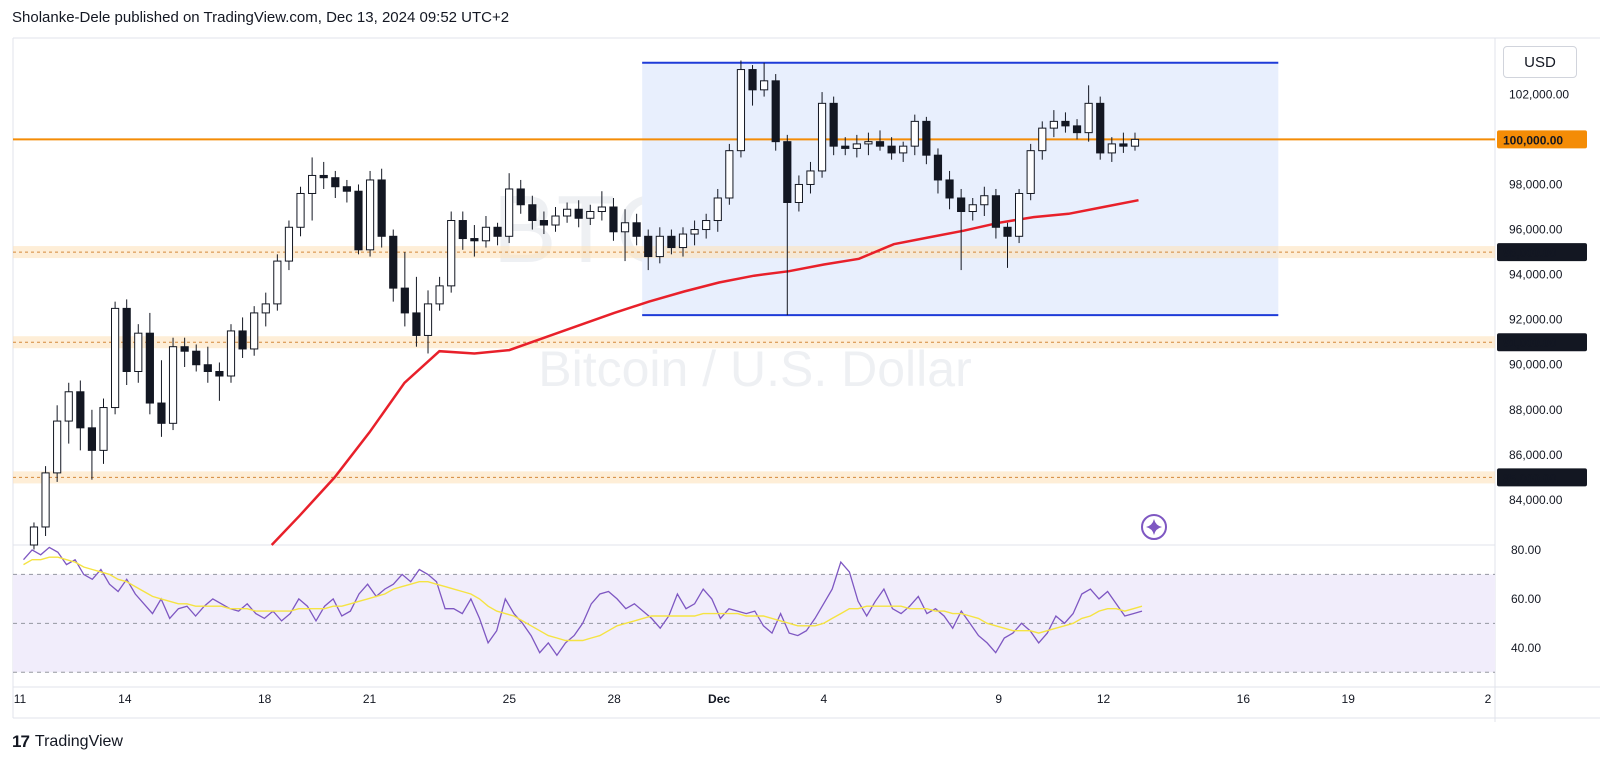 Image resolution: width=1600 pixels, height=765 pixels. Describe the element at coordinates (1154, 527) in the screenshot. I see `sparkle-icon` at that location.